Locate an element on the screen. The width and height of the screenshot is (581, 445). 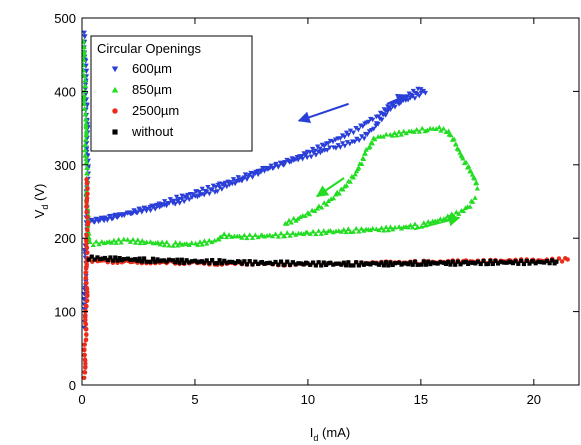
y-tick-label: 400 is located at coordinates (65, 91).